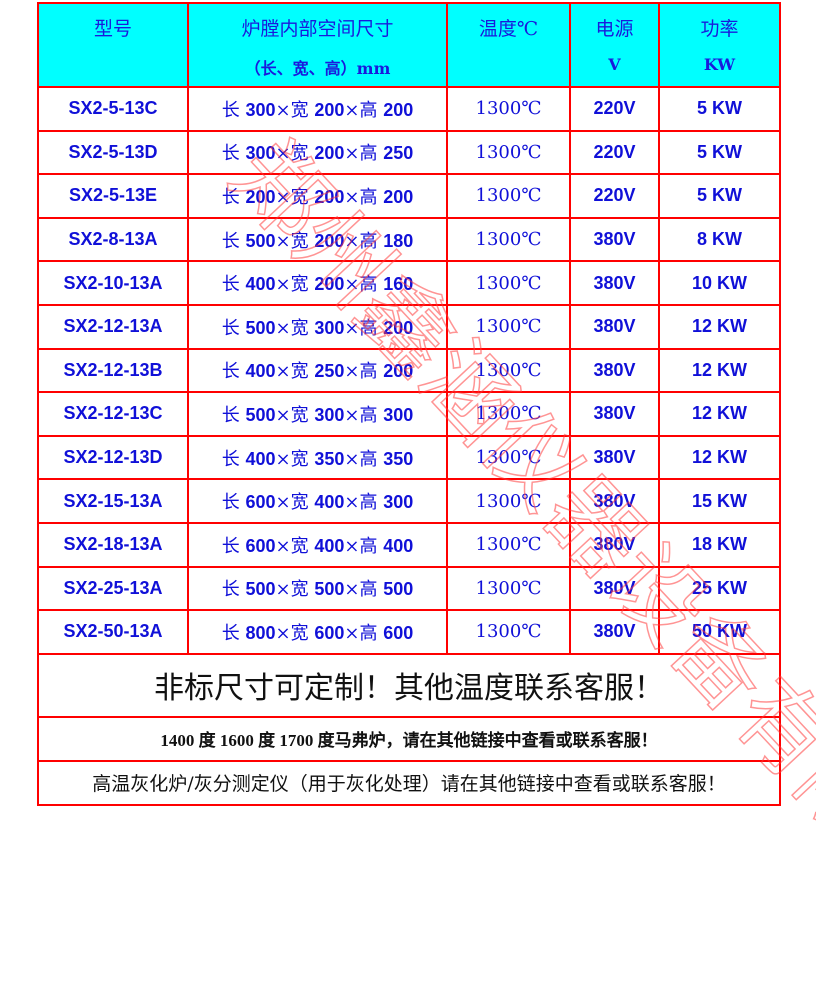 The width and height of the screenshot is (816, 1004). What do you see at coordinates (113, 544) in the screenshot?
I see `model-cell: SX2-18-13A` at bounding box center [113, 544].